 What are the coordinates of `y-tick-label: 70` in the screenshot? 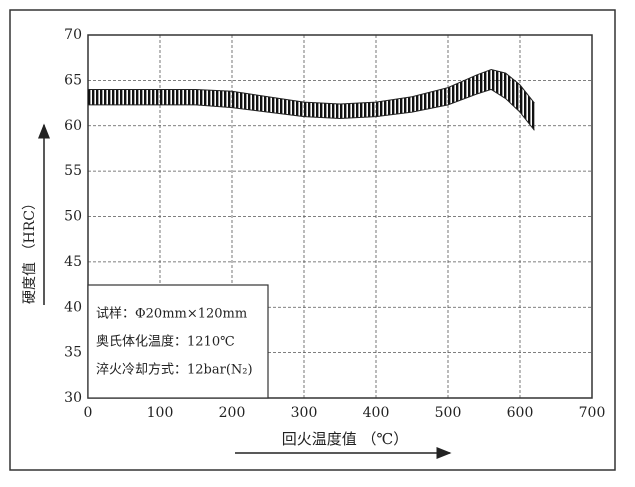 It's located at (73, 35).